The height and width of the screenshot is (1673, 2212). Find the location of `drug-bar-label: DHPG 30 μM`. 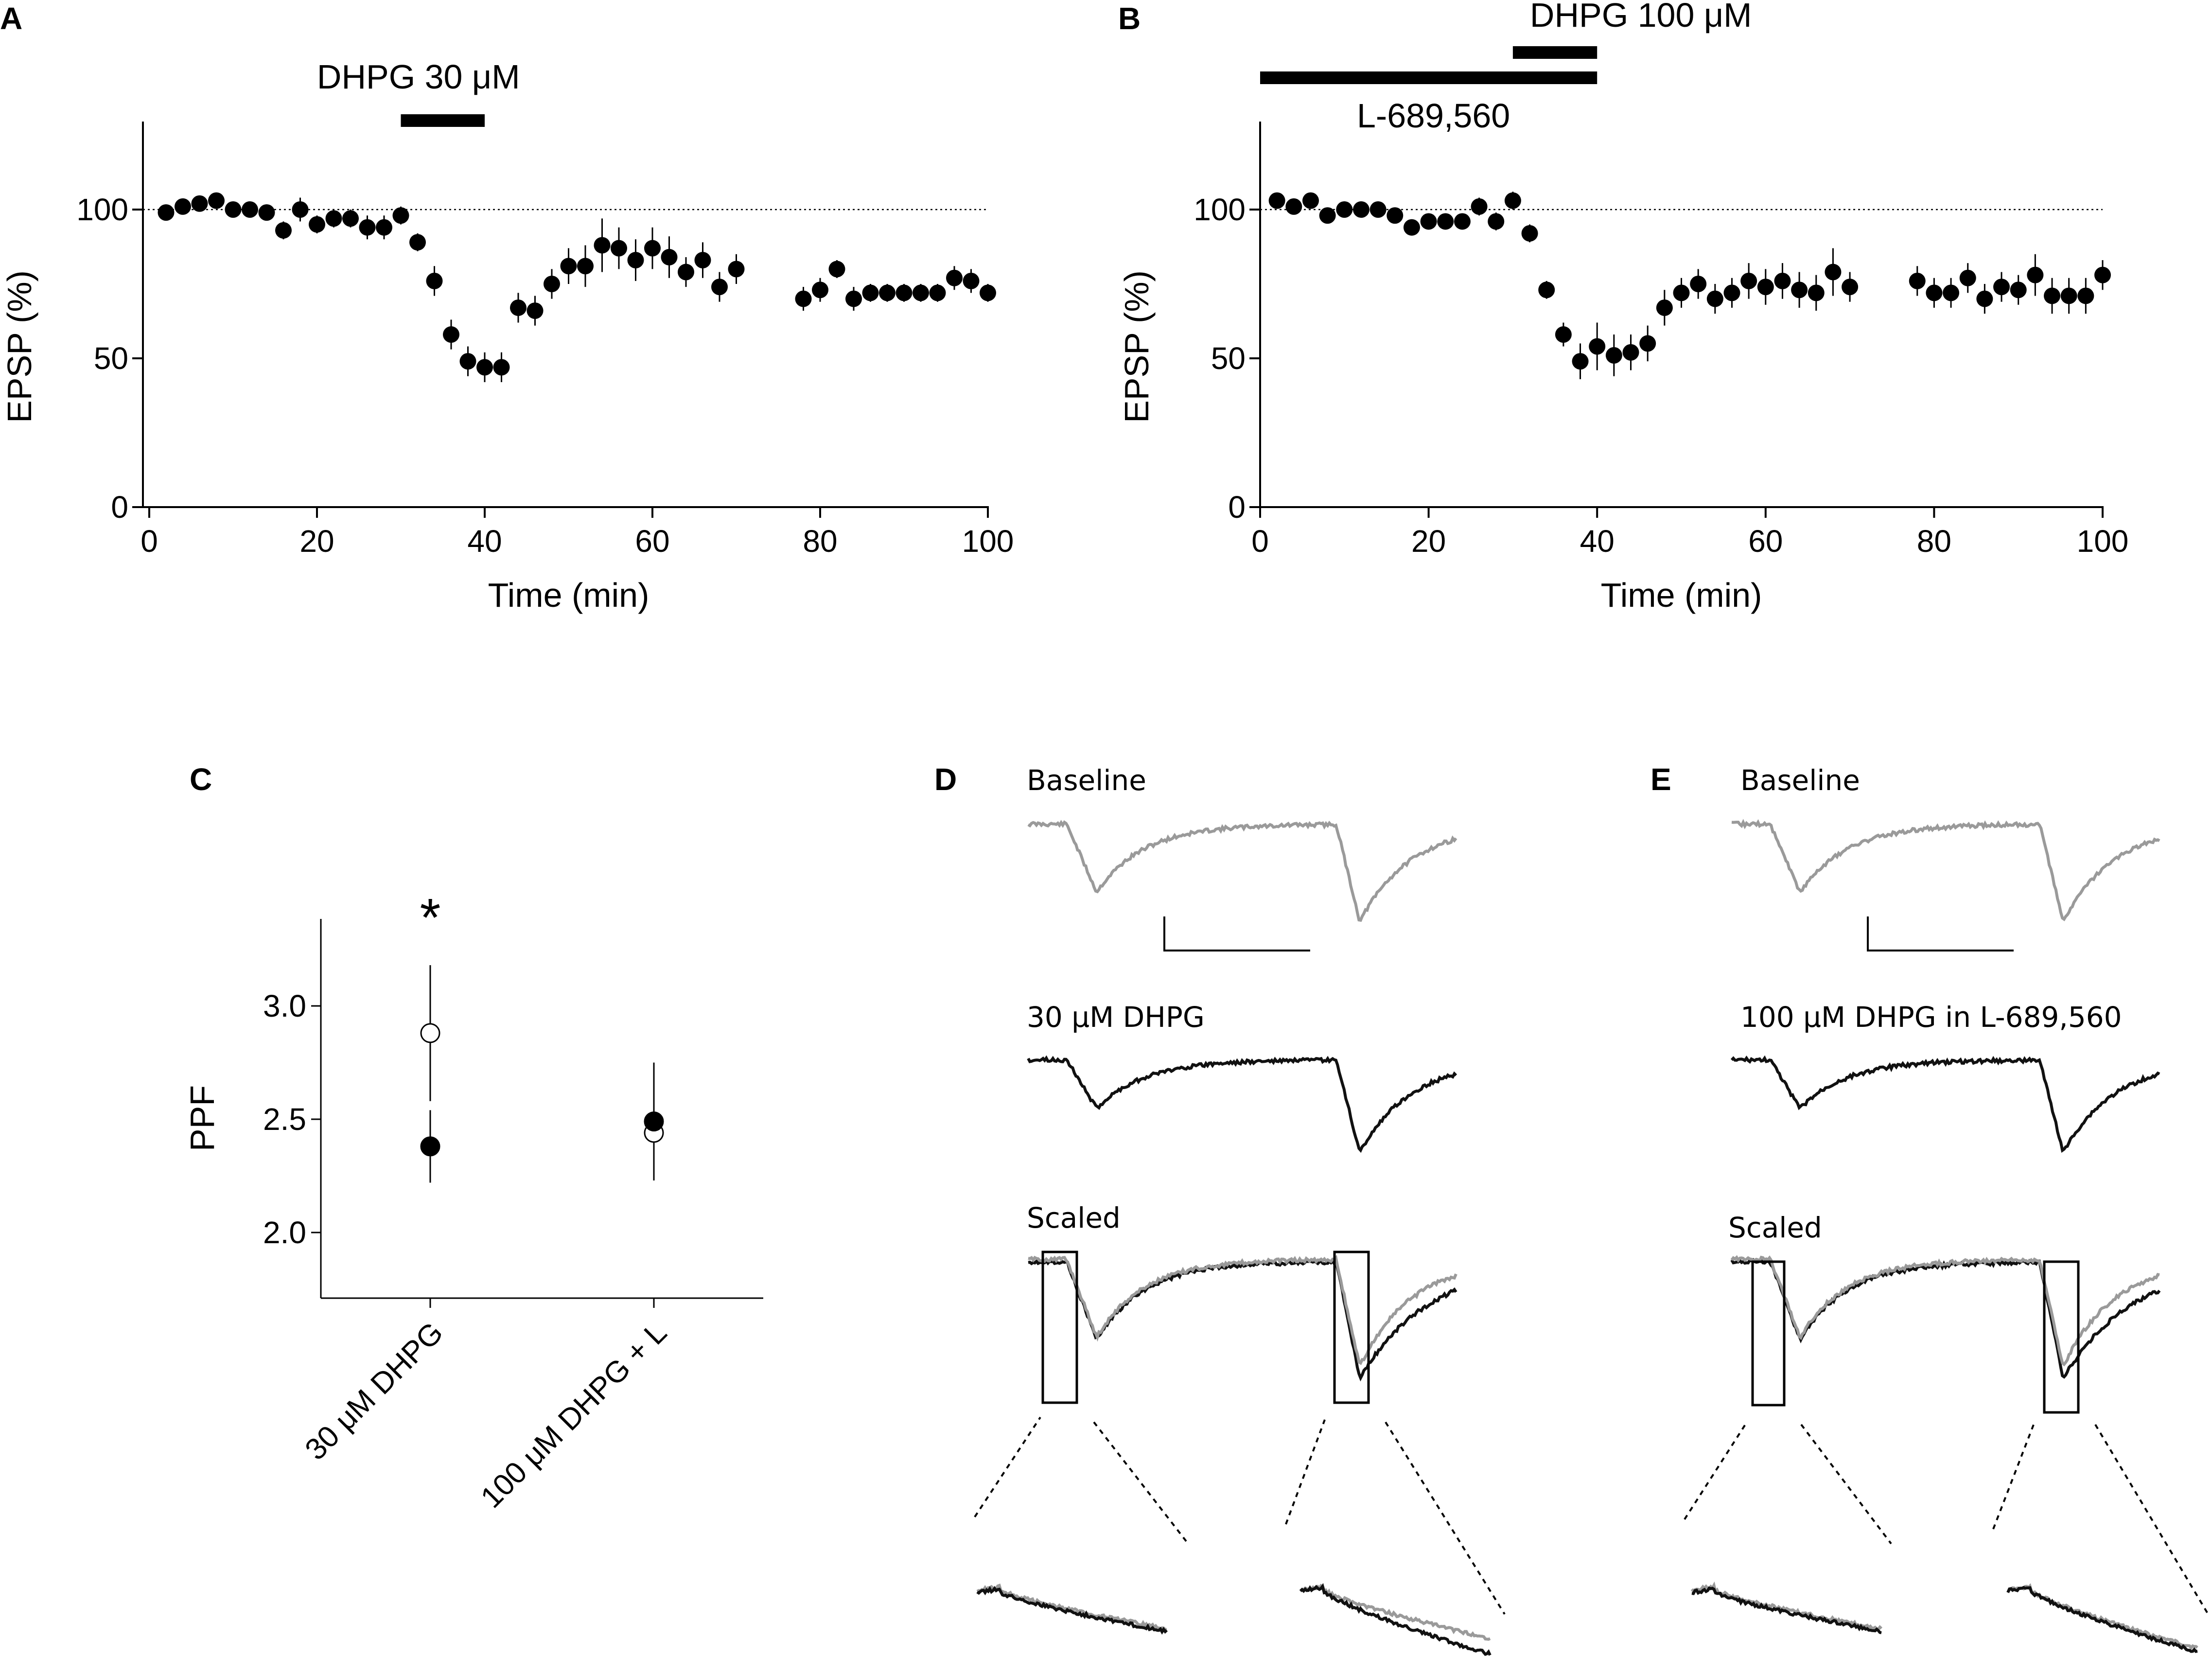

drug-bar-label: DHPG 30 μM is located at coordinates (418, 77).